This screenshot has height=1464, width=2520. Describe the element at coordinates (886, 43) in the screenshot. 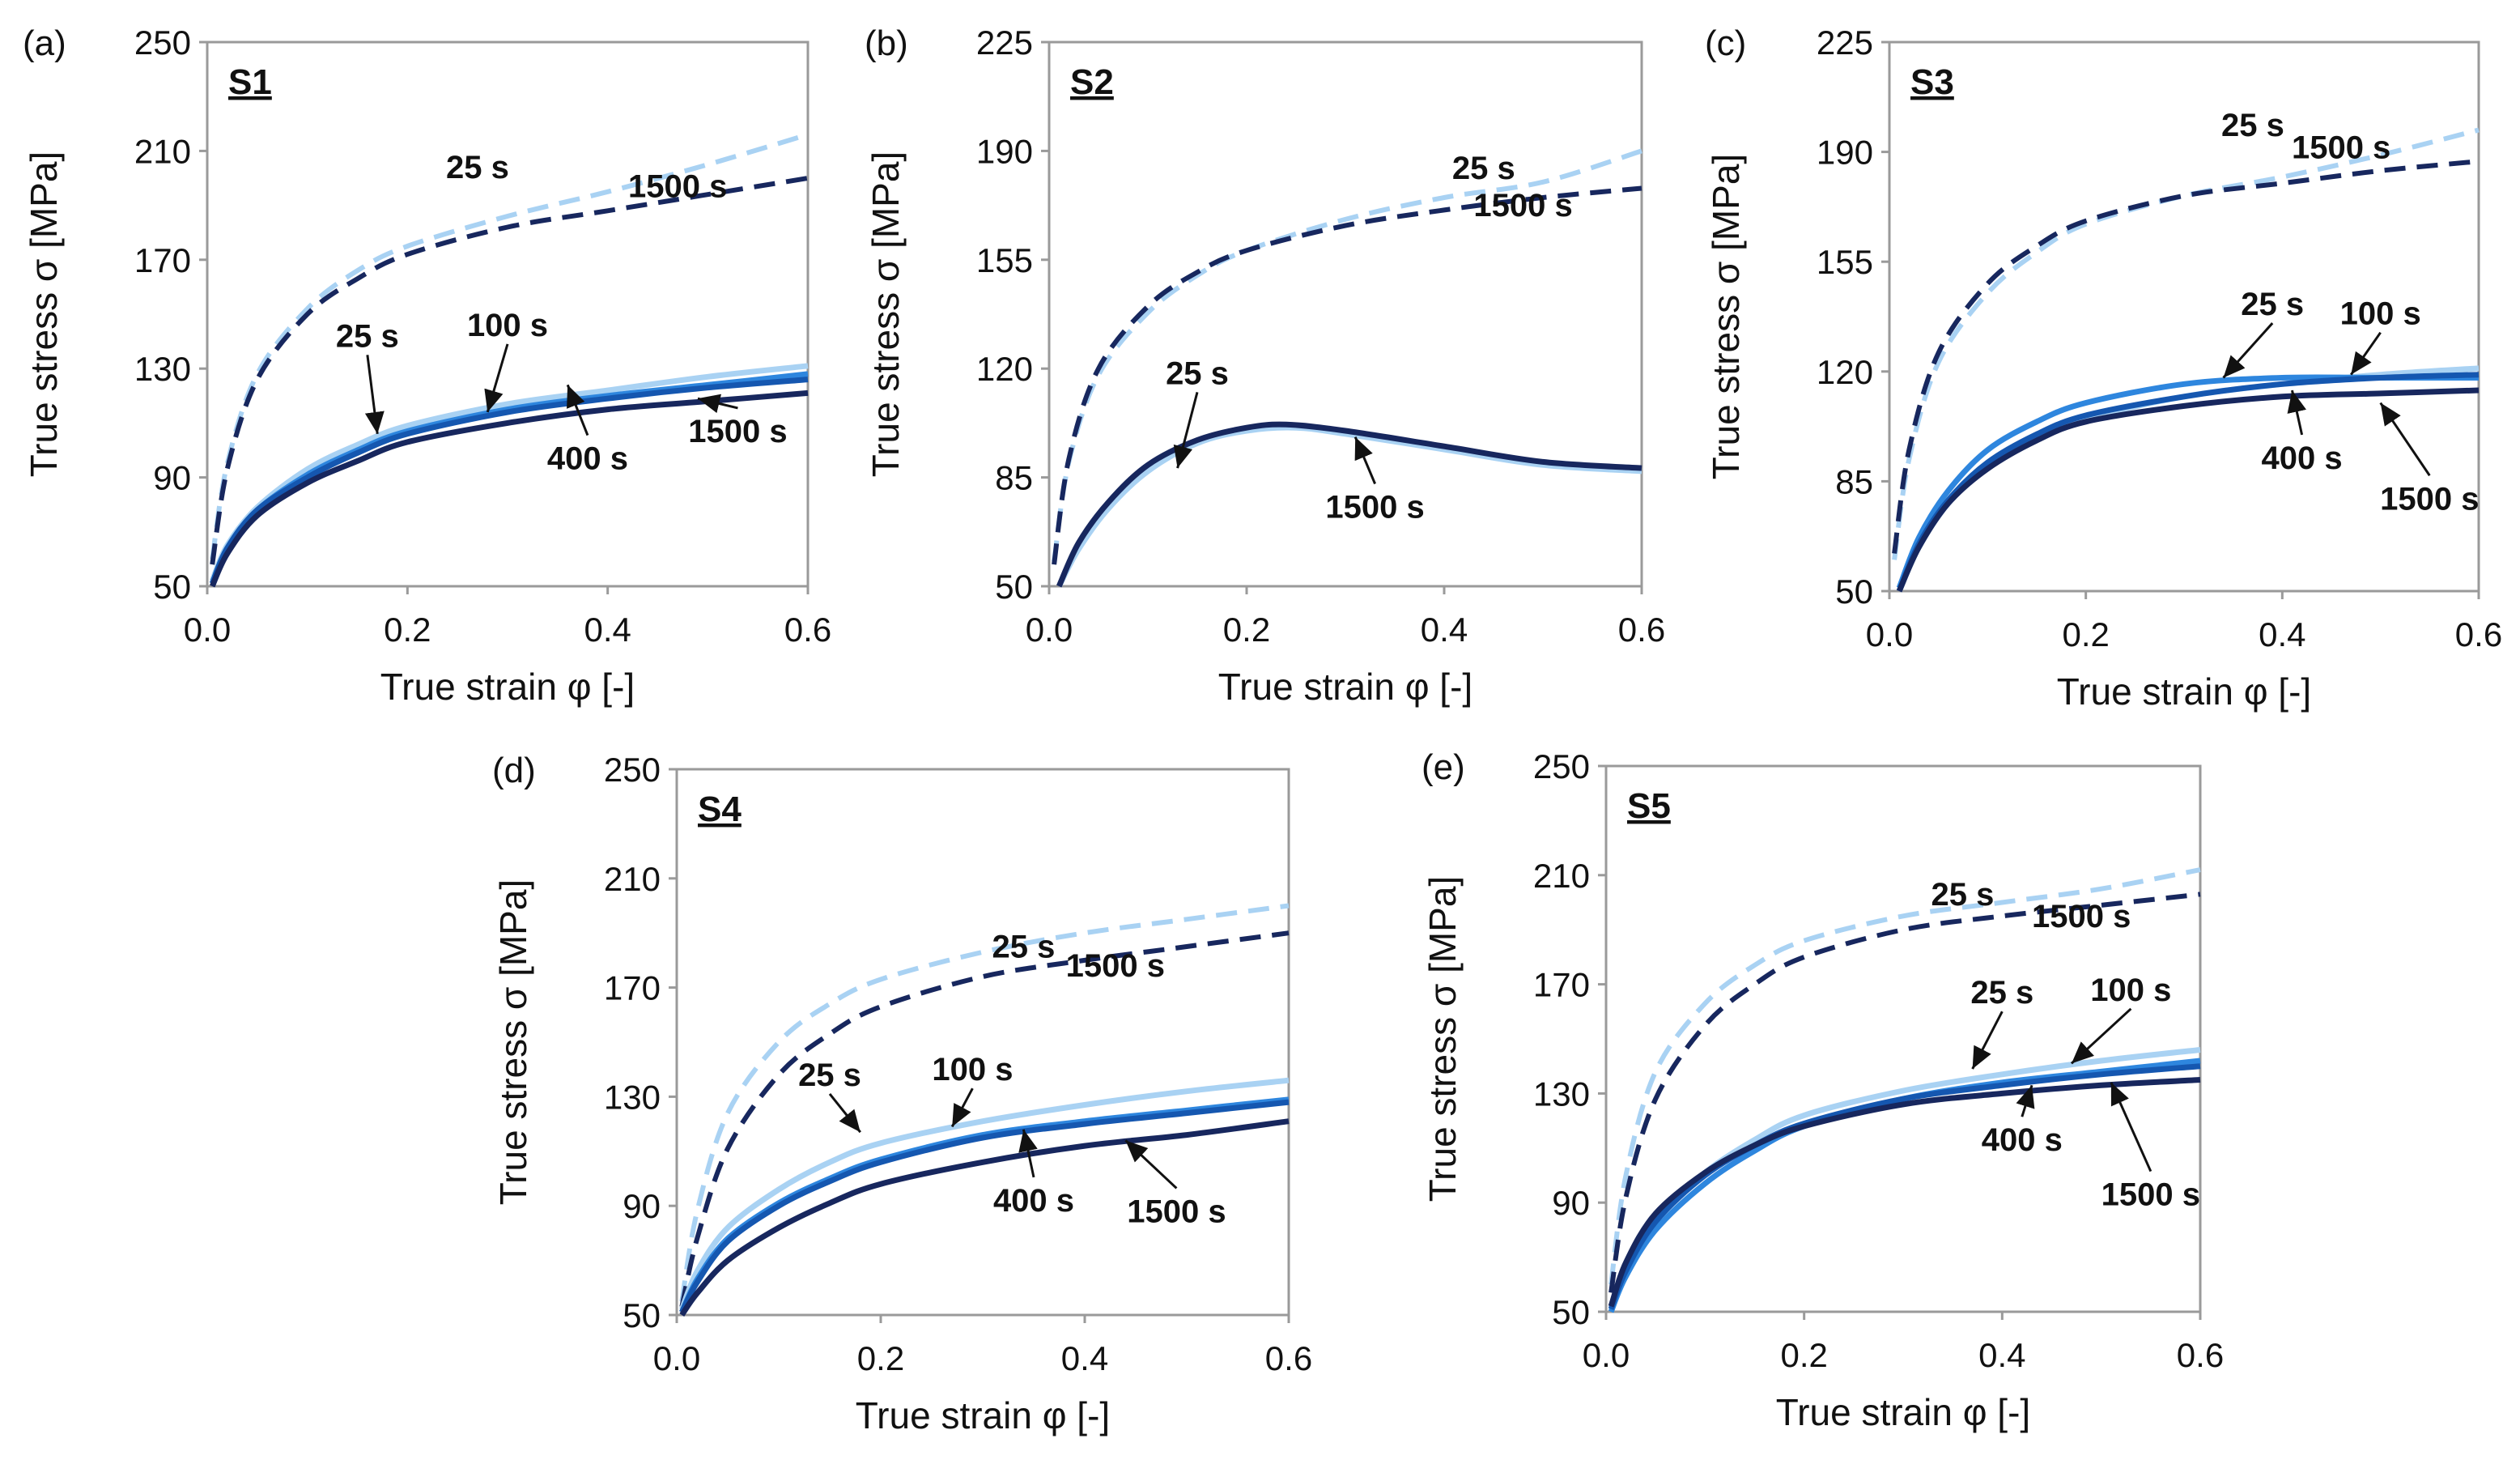

I see `panel-label: (b)` at that location.